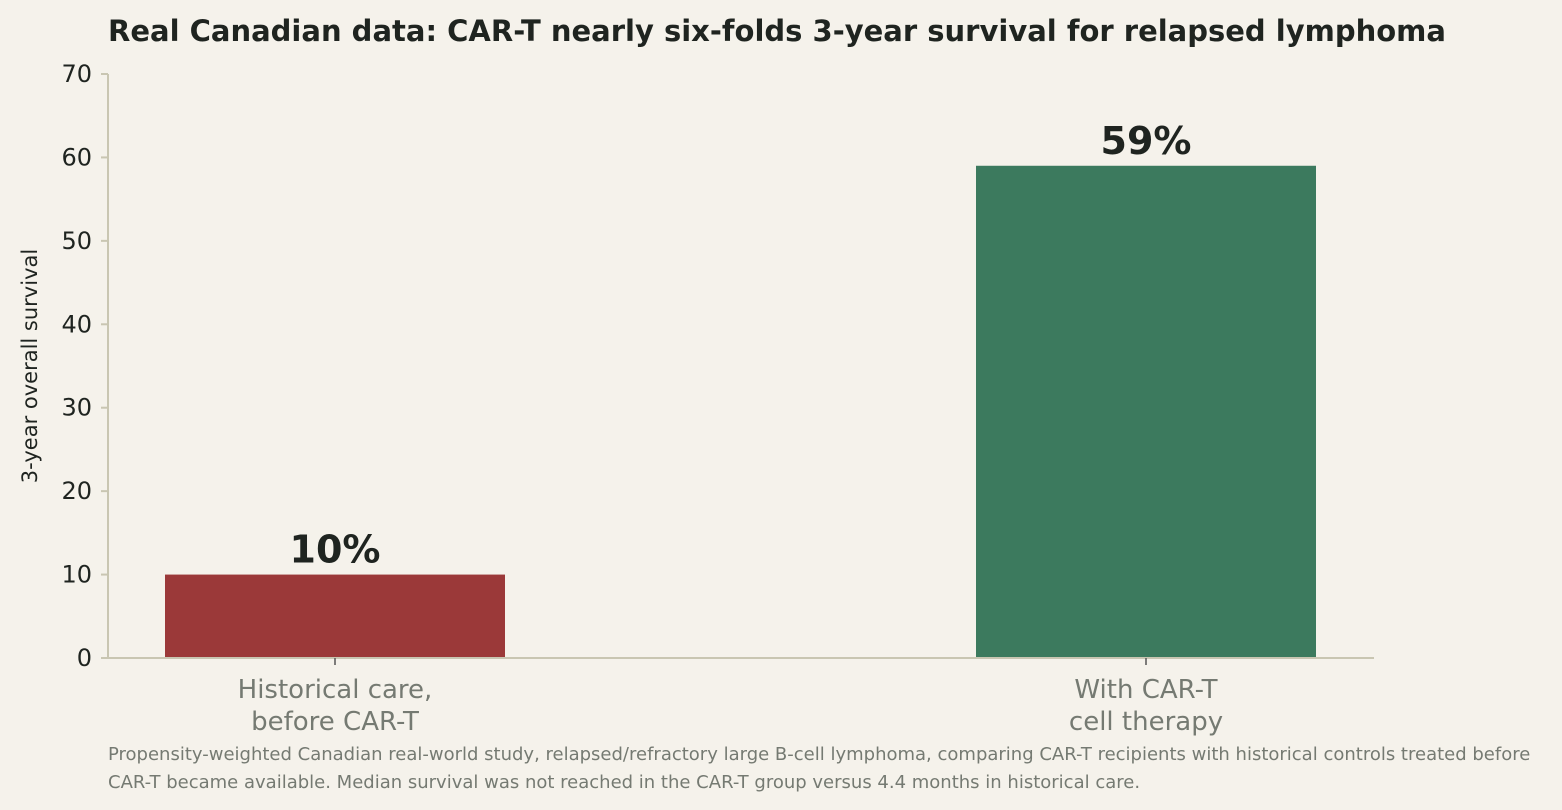 The image size is (1562, 810). Describe the element at coordinates (30, 366) in the screenshot. I see `y-axis-label: 3-year overall survival` at that location.